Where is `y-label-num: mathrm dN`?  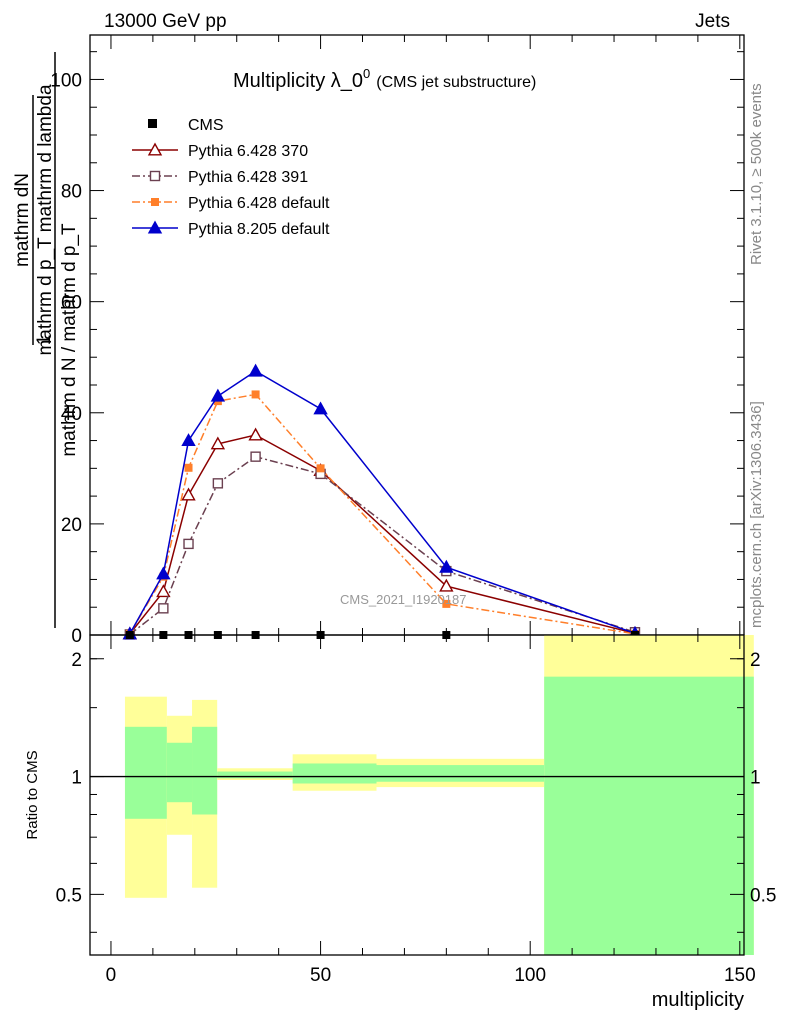
y-label-num: mathrm dN is located at coordinates (22, 220).